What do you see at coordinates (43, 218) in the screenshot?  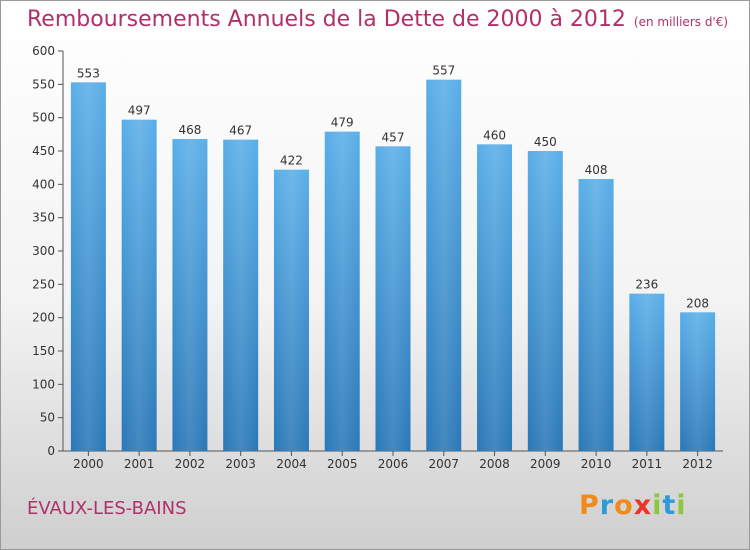 I see `y-tick-label: 350` at bounding box center [43, 218].